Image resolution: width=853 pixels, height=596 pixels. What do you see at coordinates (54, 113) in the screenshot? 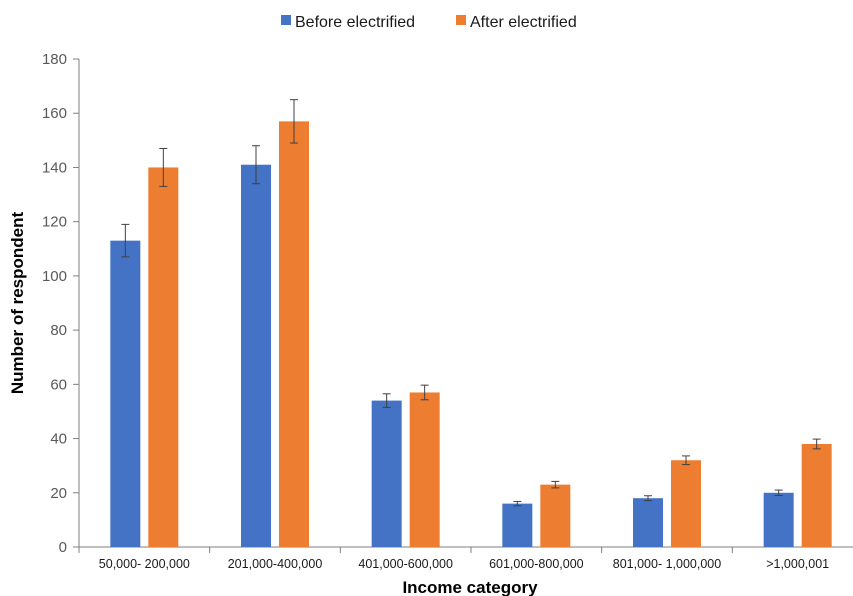
I see `y-tick-label: 160` at bounding box center [54, 113].